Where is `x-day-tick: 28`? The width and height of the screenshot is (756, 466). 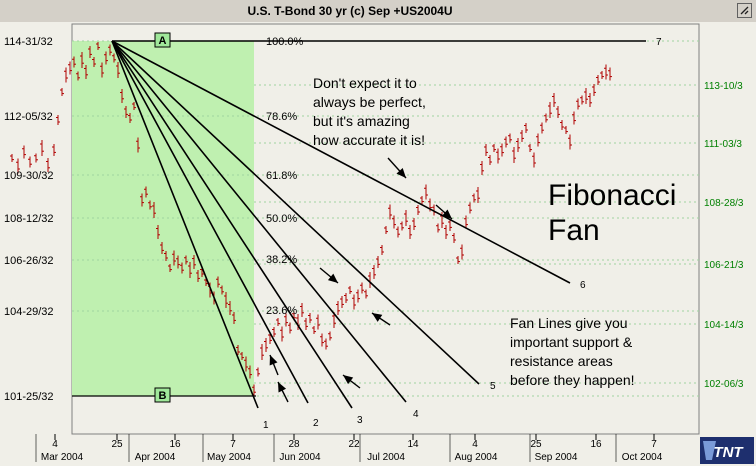 x-day-tick: 28 is located at coordinates (294, 444).